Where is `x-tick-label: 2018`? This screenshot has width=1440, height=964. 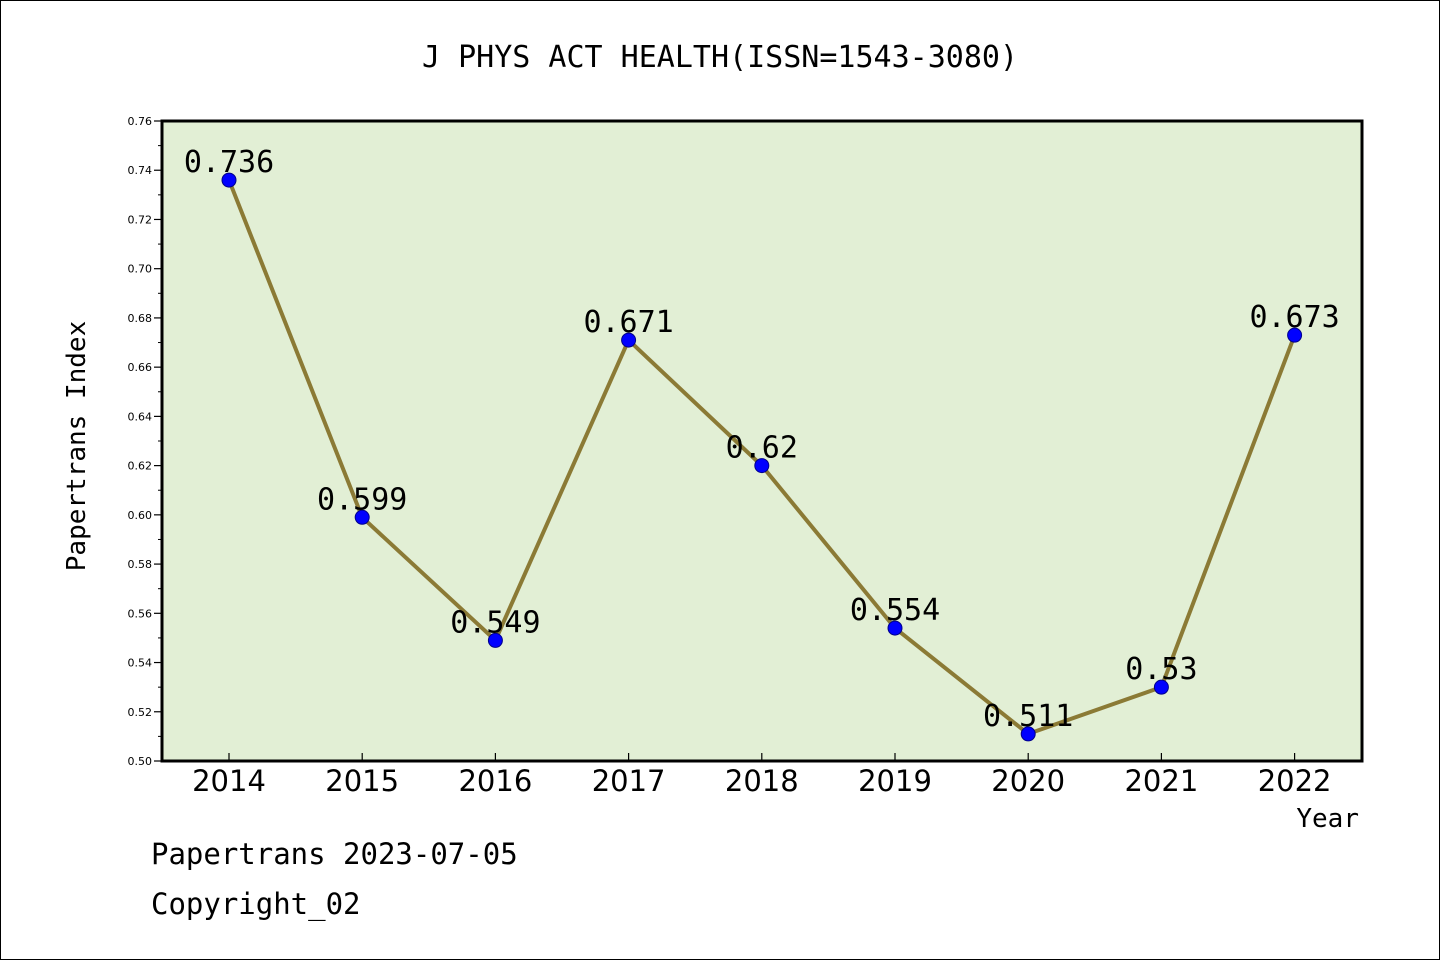 x-tick-label: 2018 is located at coordinates (762, 781).